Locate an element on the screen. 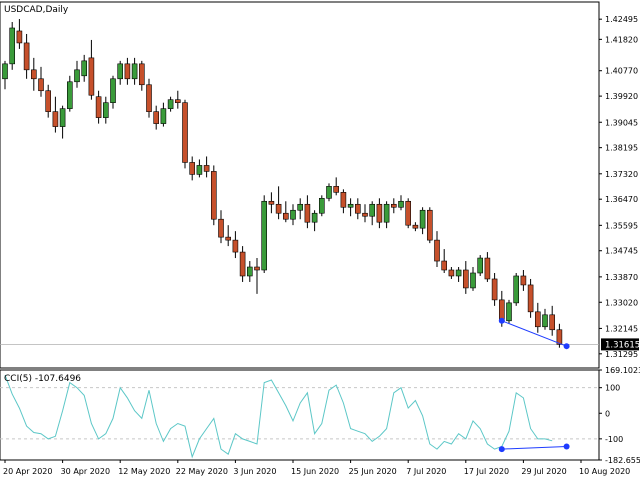 The width and height of the screenshot is (640, 484). price-y-tick-label: 1.32145 is located at coordinates (621, 328).